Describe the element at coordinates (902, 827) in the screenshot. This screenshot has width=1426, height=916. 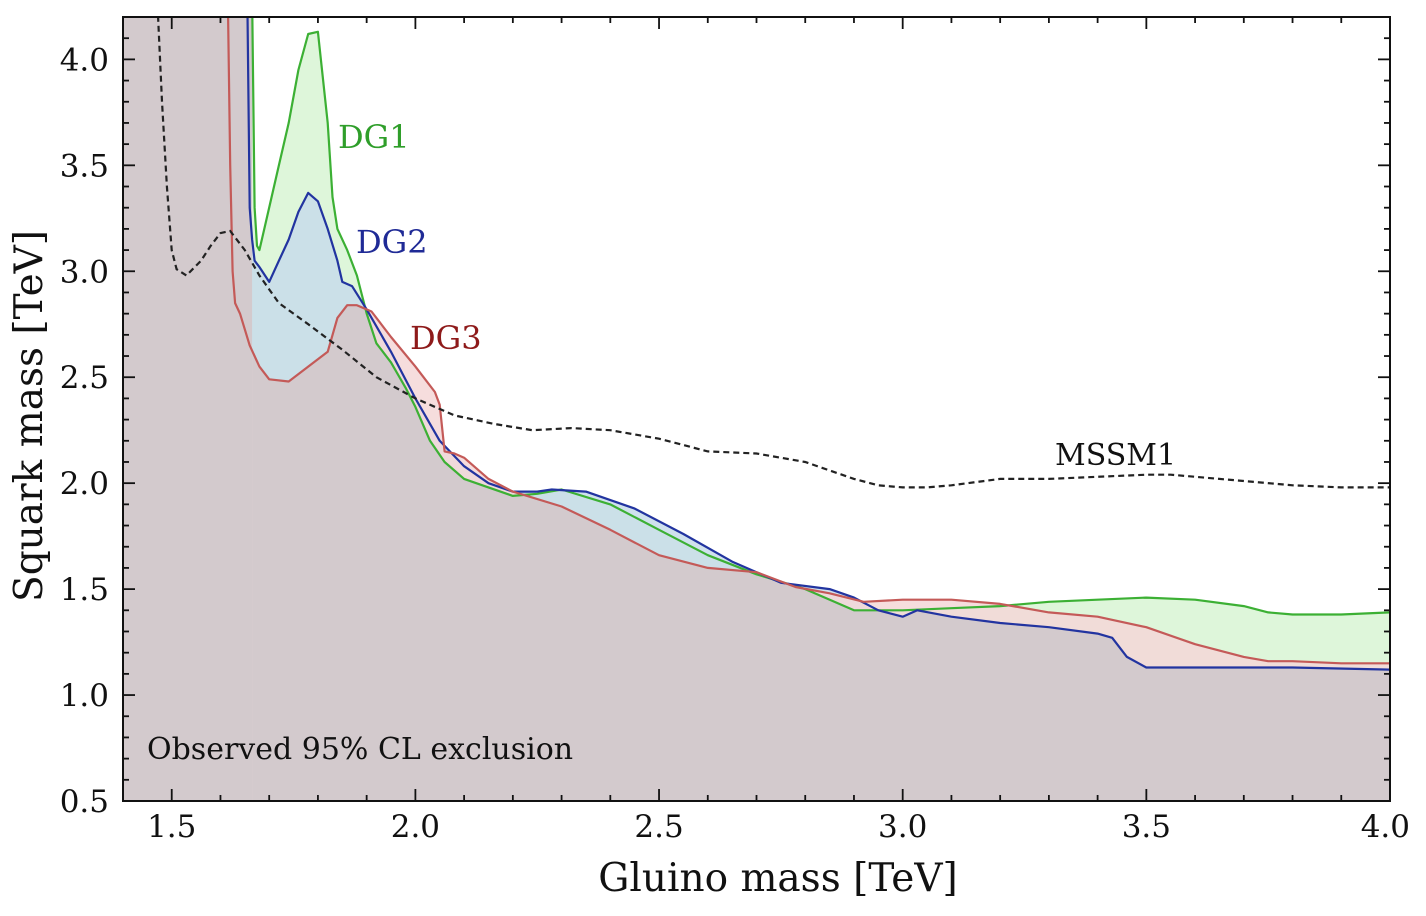
I see `x-tick-label: 3.0` at that location.